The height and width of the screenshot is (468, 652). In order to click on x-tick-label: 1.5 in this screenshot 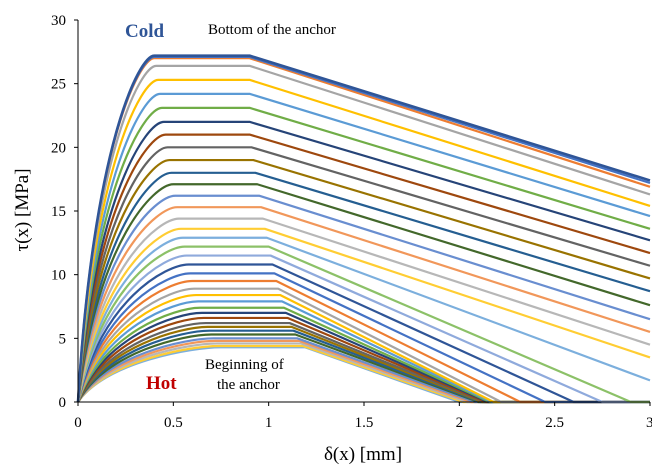, I will do `click(364, 423)`.